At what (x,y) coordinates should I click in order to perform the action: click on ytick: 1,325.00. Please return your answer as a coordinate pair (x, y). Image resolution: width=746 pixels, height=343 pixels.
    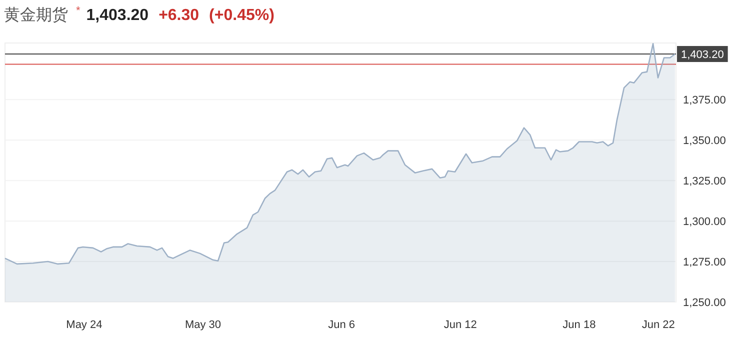
    Looking at the image, I should click on (704, 182).